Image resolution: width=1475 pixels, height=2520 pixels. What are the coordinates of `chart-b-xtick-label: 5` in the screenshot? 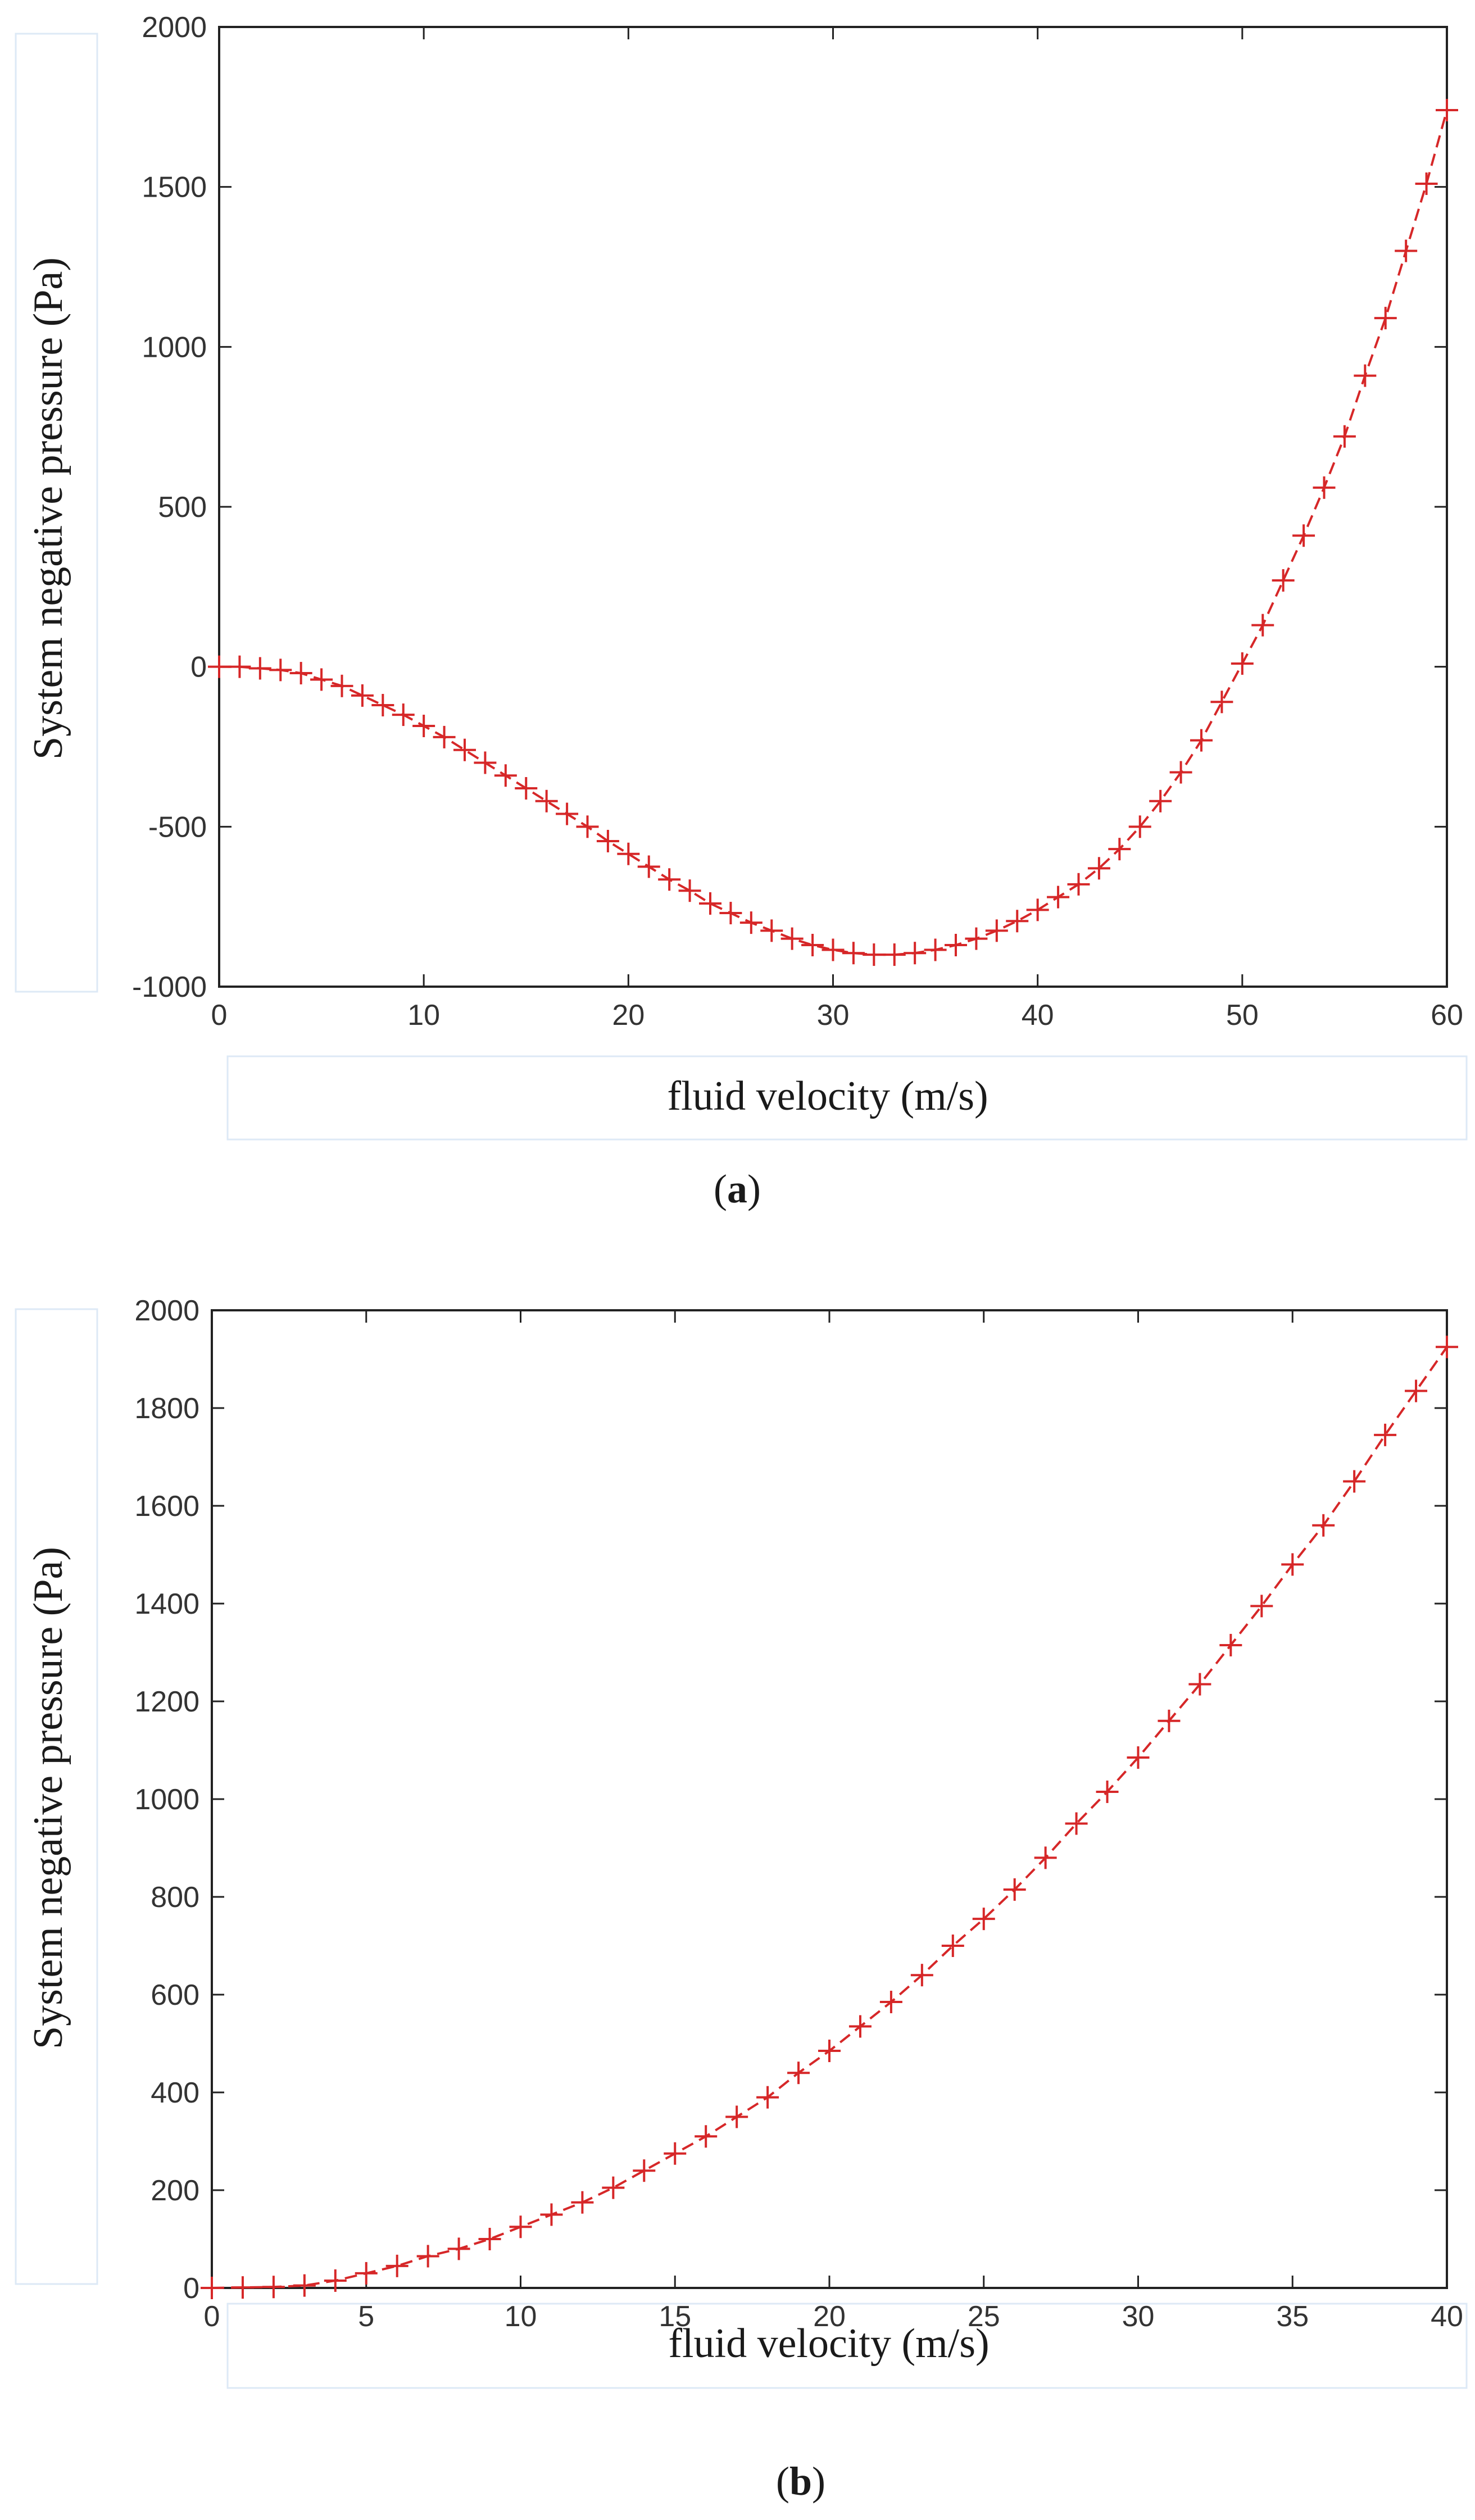 It's located at (366, 2316).